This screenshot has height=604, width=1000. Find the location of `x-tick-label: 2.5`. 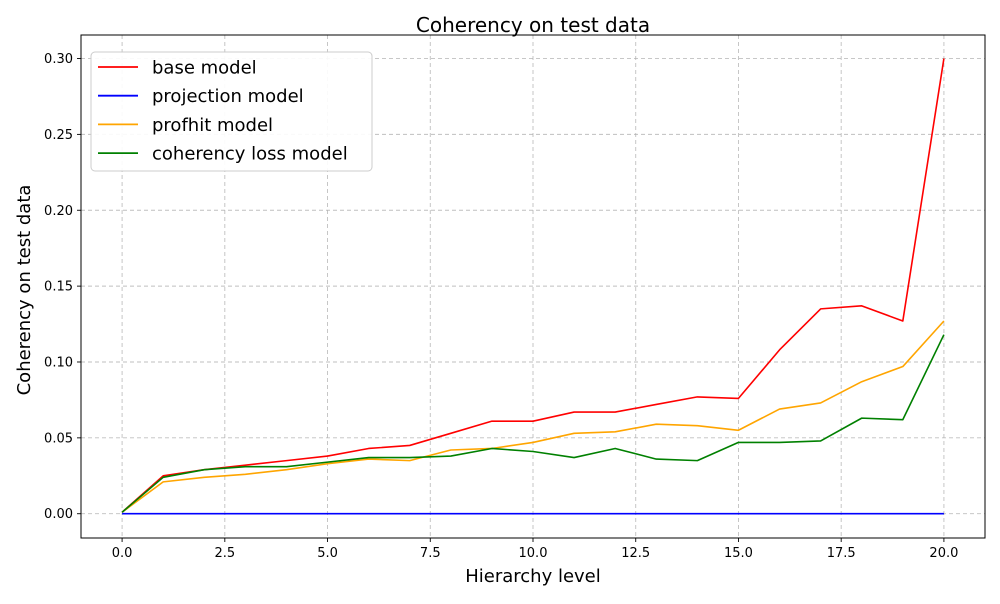

x-tick-label: 2.5 is located at coordinates (224, 553).